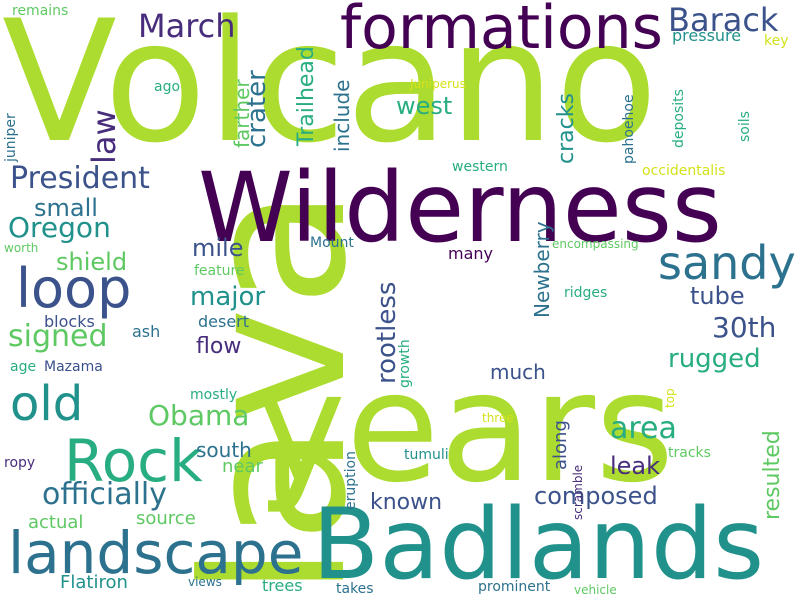  Describe the element at coordinates (219, 346) in the screenshot. I see `cloud-word: flow` at that location.